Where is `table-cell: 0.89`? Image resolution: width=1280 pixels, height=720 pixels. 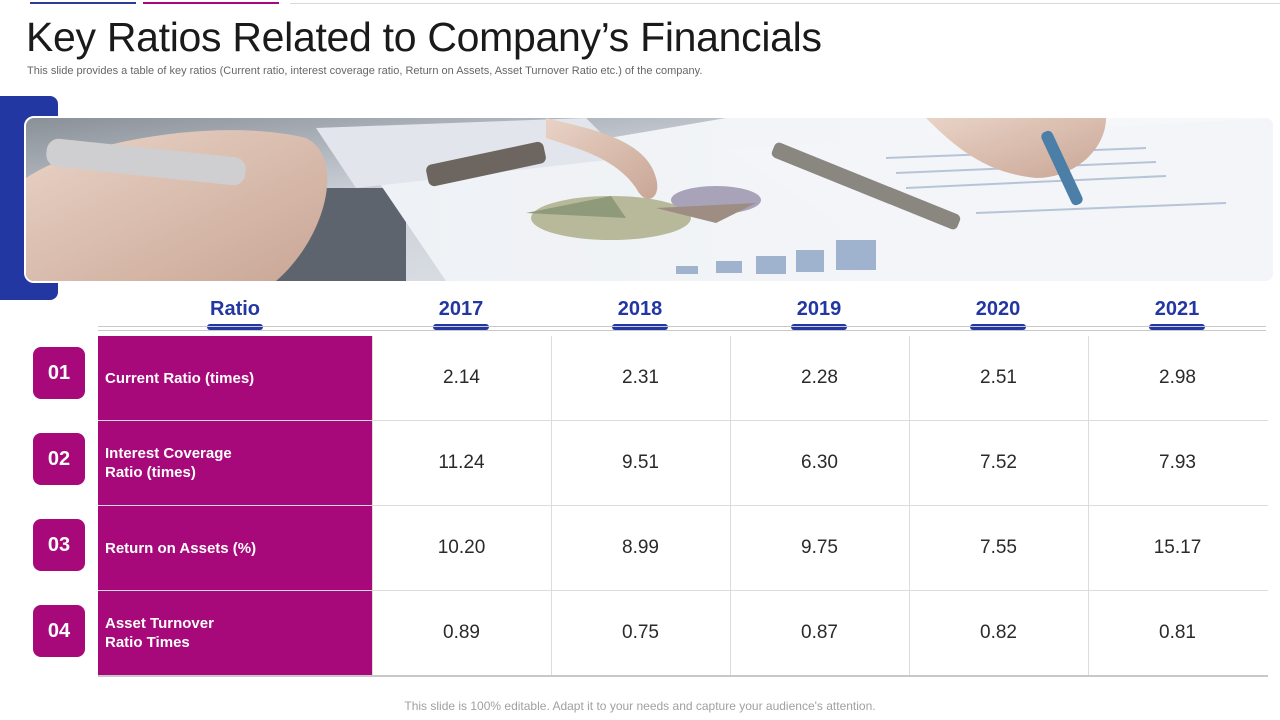 table-cell: 0.89 is located at coordinates (461, 633).